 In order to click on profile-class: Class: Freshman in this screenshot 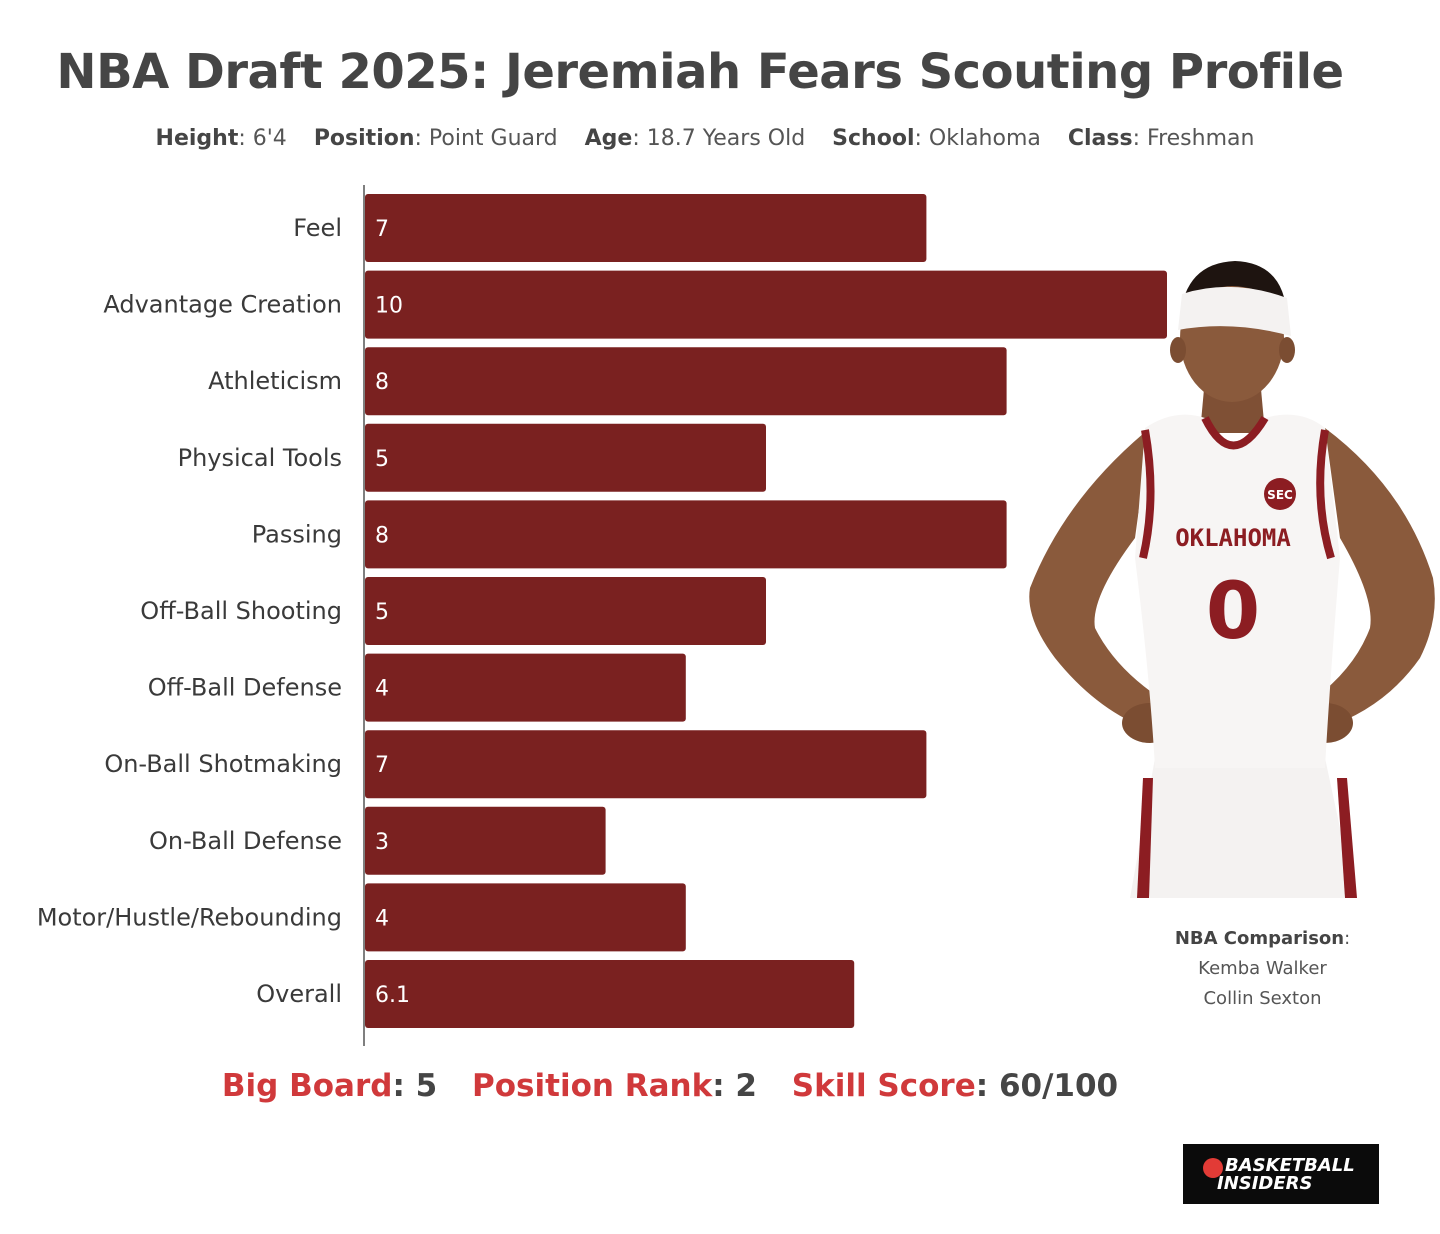, I will do `click(1161, 138)`.